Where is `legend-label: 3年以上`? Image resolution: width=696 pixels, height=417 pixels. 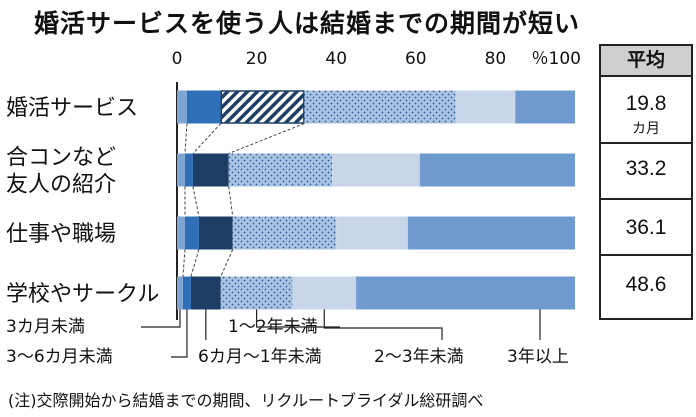 legend-label: 3年以上 is located at coordinates (538, 357).